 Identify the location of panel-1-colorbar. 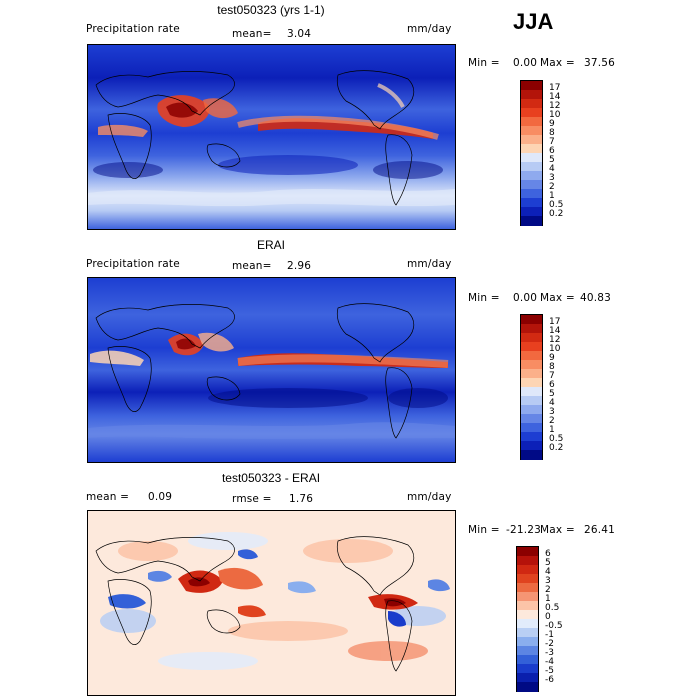
(531, 153).